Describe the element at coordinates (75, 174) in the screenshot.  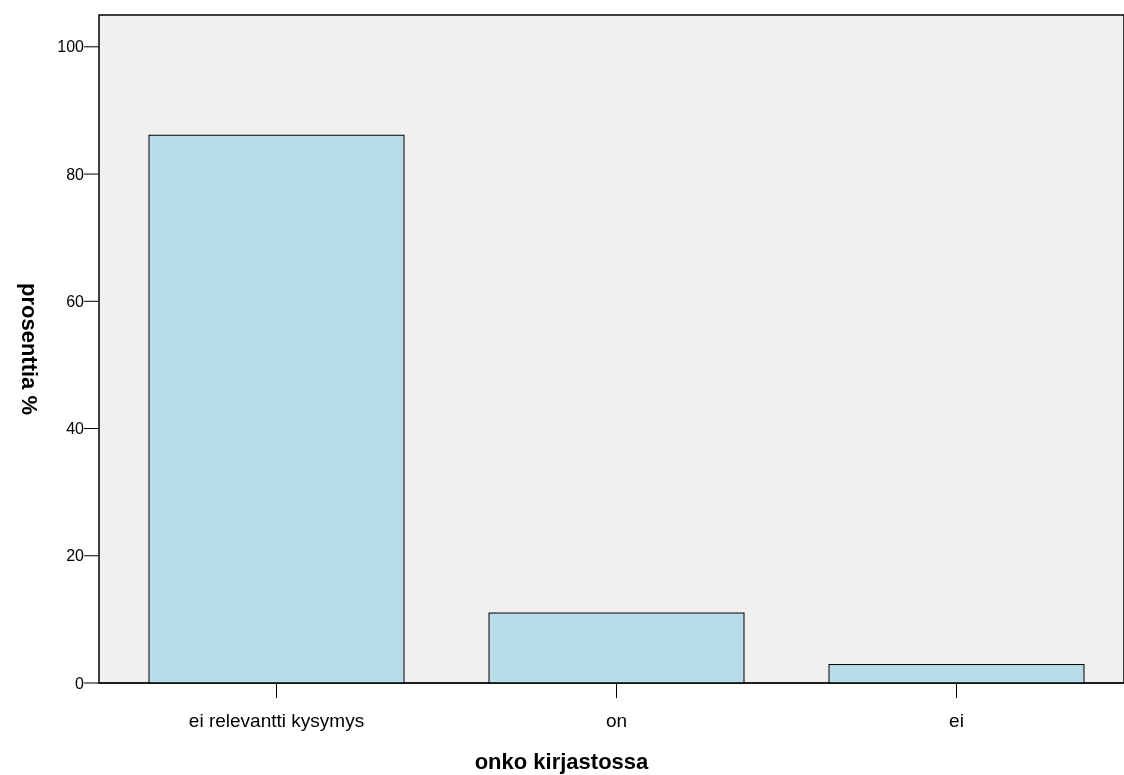
I see `y-tick-label: 80` at that location.